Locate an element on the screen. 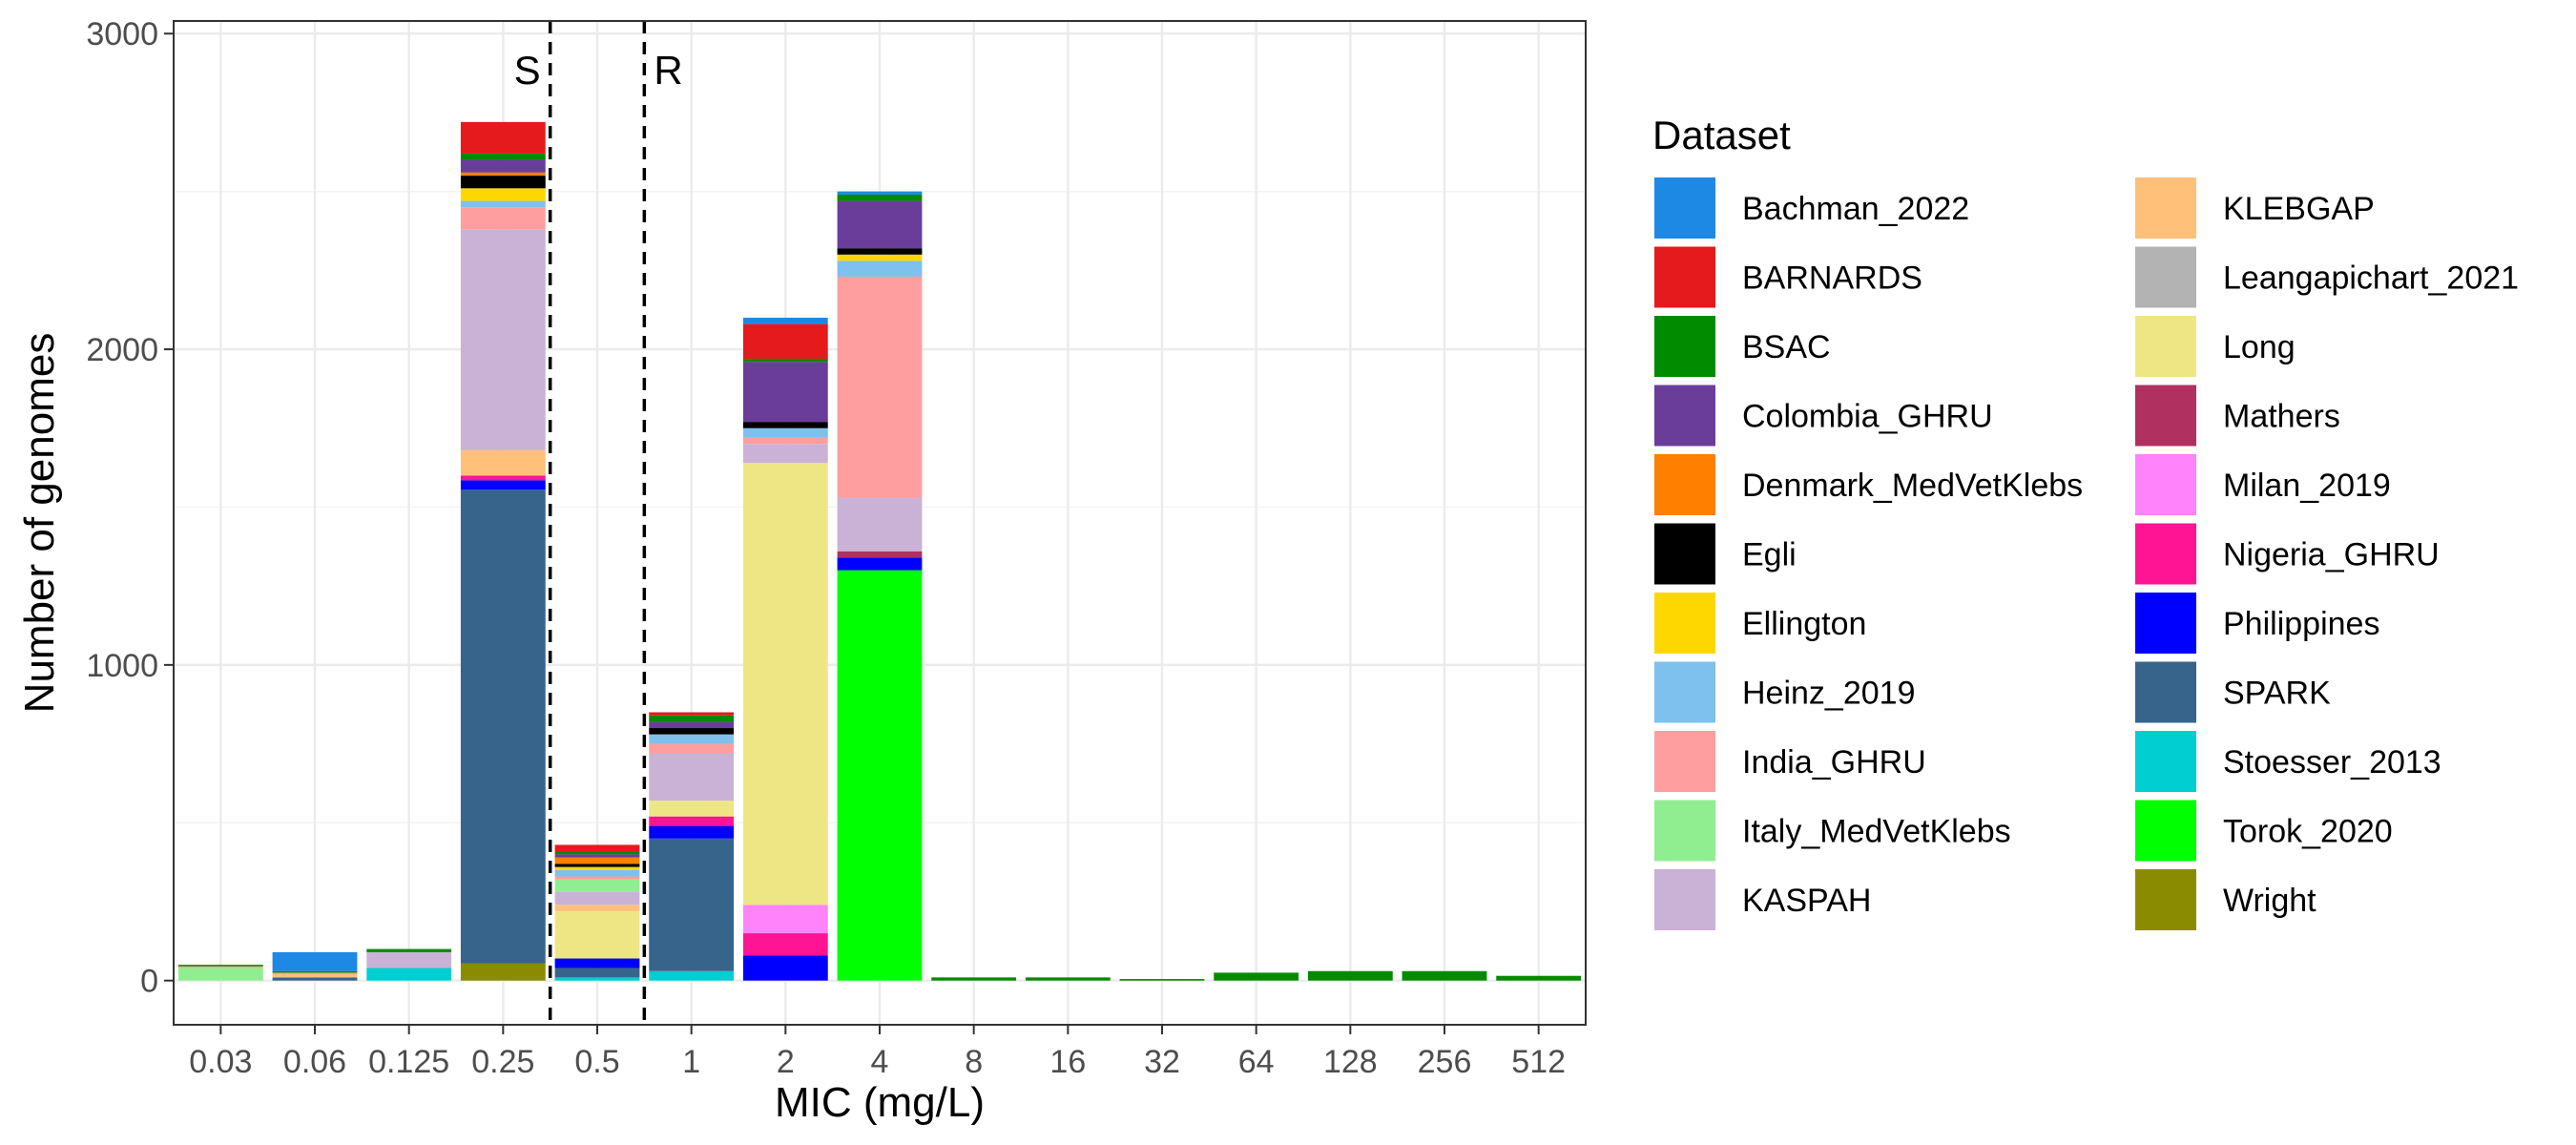  bar-segment: Bachman_2022: 20 is located at coordinates (785, 321).